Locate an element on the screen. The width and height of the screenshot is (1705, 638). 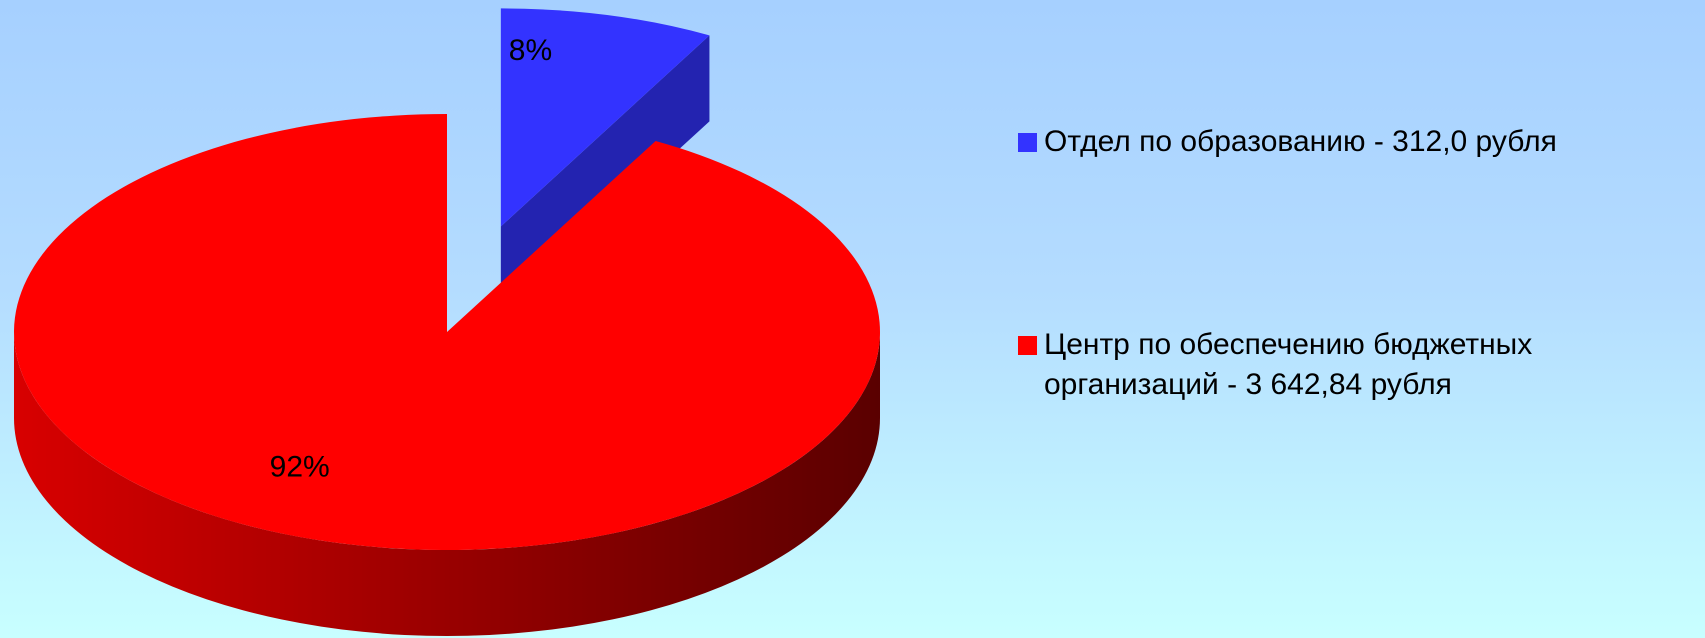
legend-item: Отдел по образованию - 312,0 рубля is located at coordinates (1353, 142).